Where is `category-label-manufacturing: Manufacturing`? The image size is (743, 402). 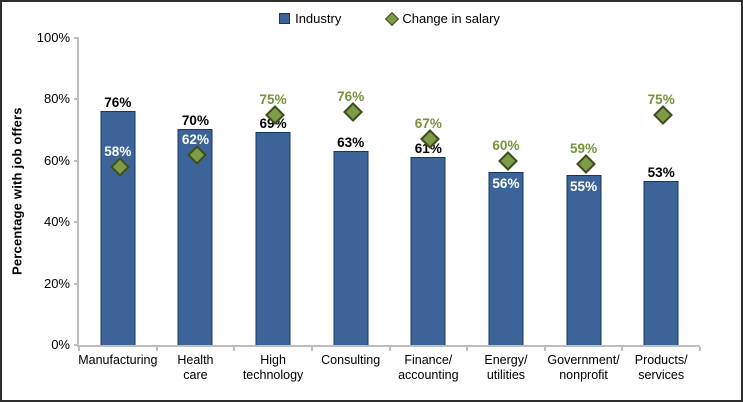
category-label-manufacturing: Manufacturing is located at coordinates (118, 360).